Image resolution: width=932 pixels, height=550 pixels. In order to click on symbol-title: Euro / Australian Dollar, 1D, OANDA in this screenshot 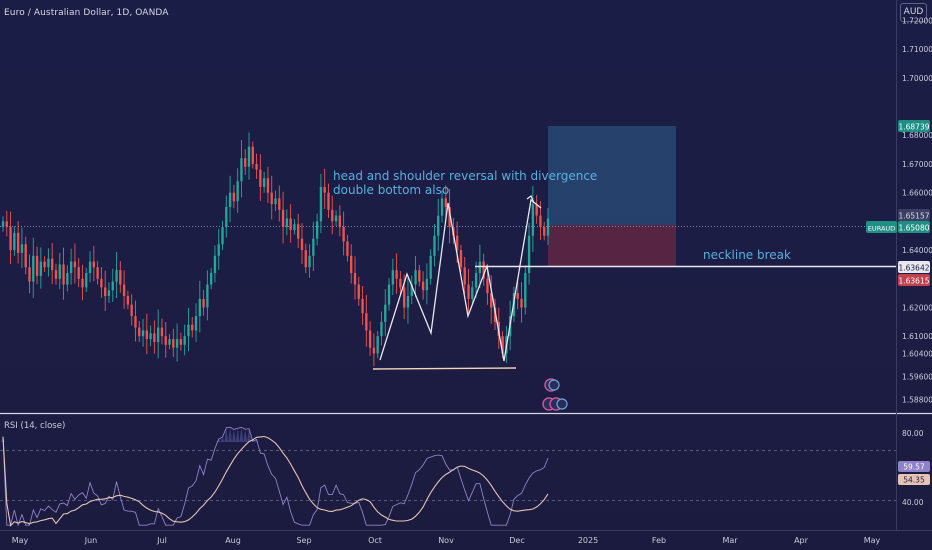, I will do `click(86, 13)`.